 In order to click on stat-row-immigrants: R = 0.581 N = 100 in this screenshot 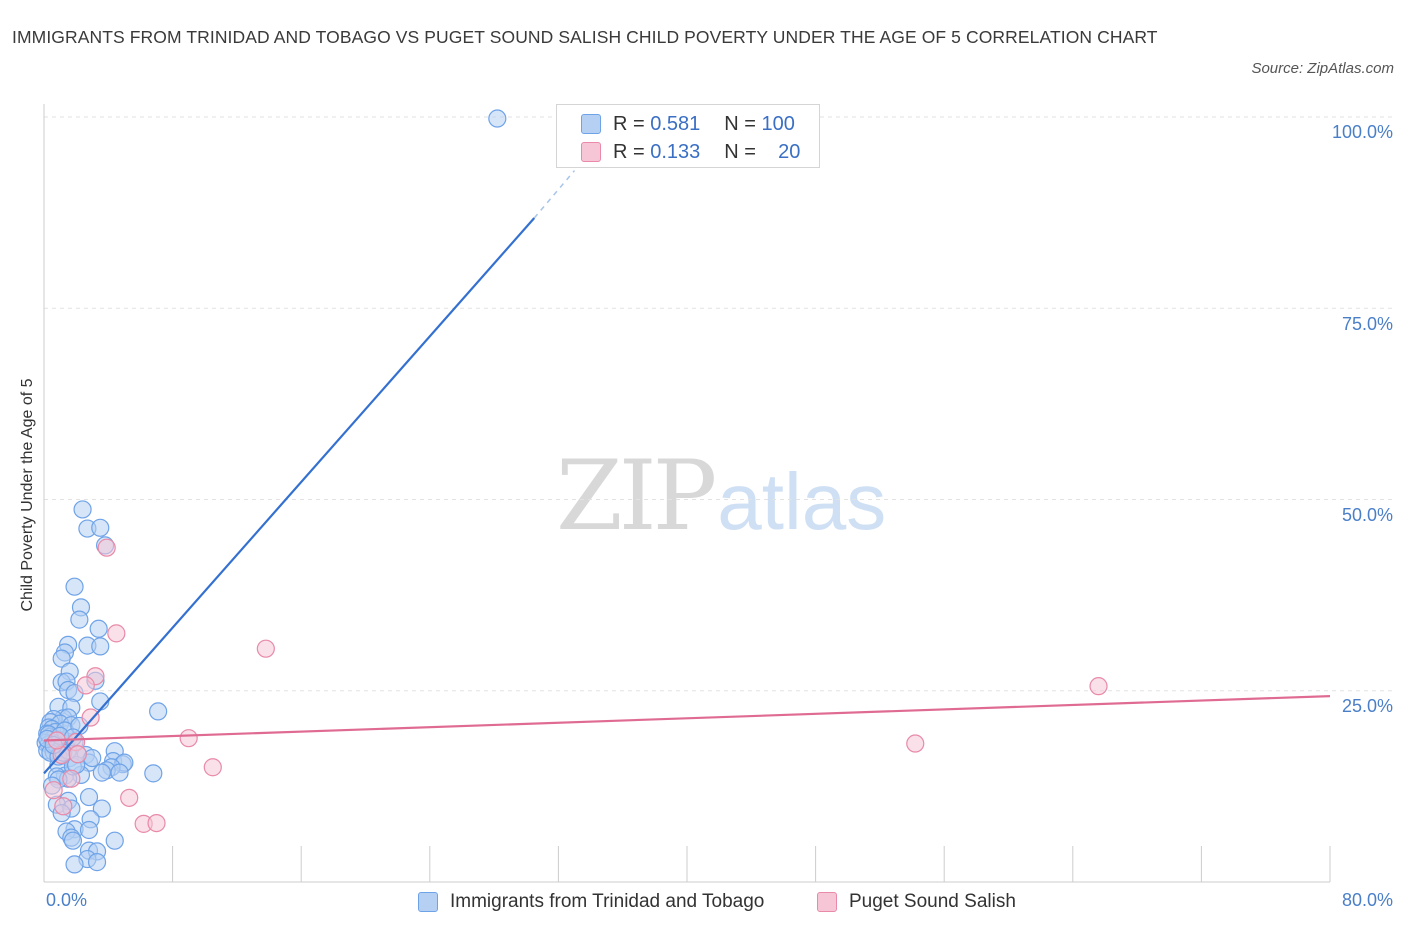, I will do `click(688, 124)`.